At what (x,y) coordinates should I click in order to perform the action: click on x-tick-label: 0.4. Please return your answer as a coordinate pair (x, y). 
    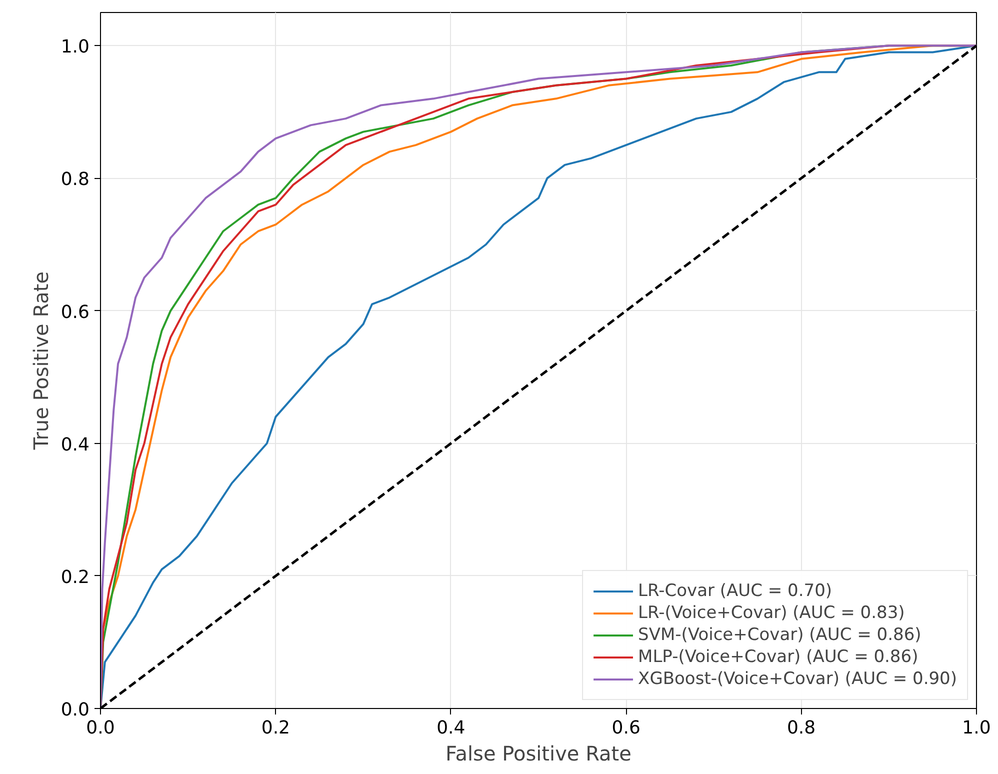
    Looking at the image, I should click on (451, 728).